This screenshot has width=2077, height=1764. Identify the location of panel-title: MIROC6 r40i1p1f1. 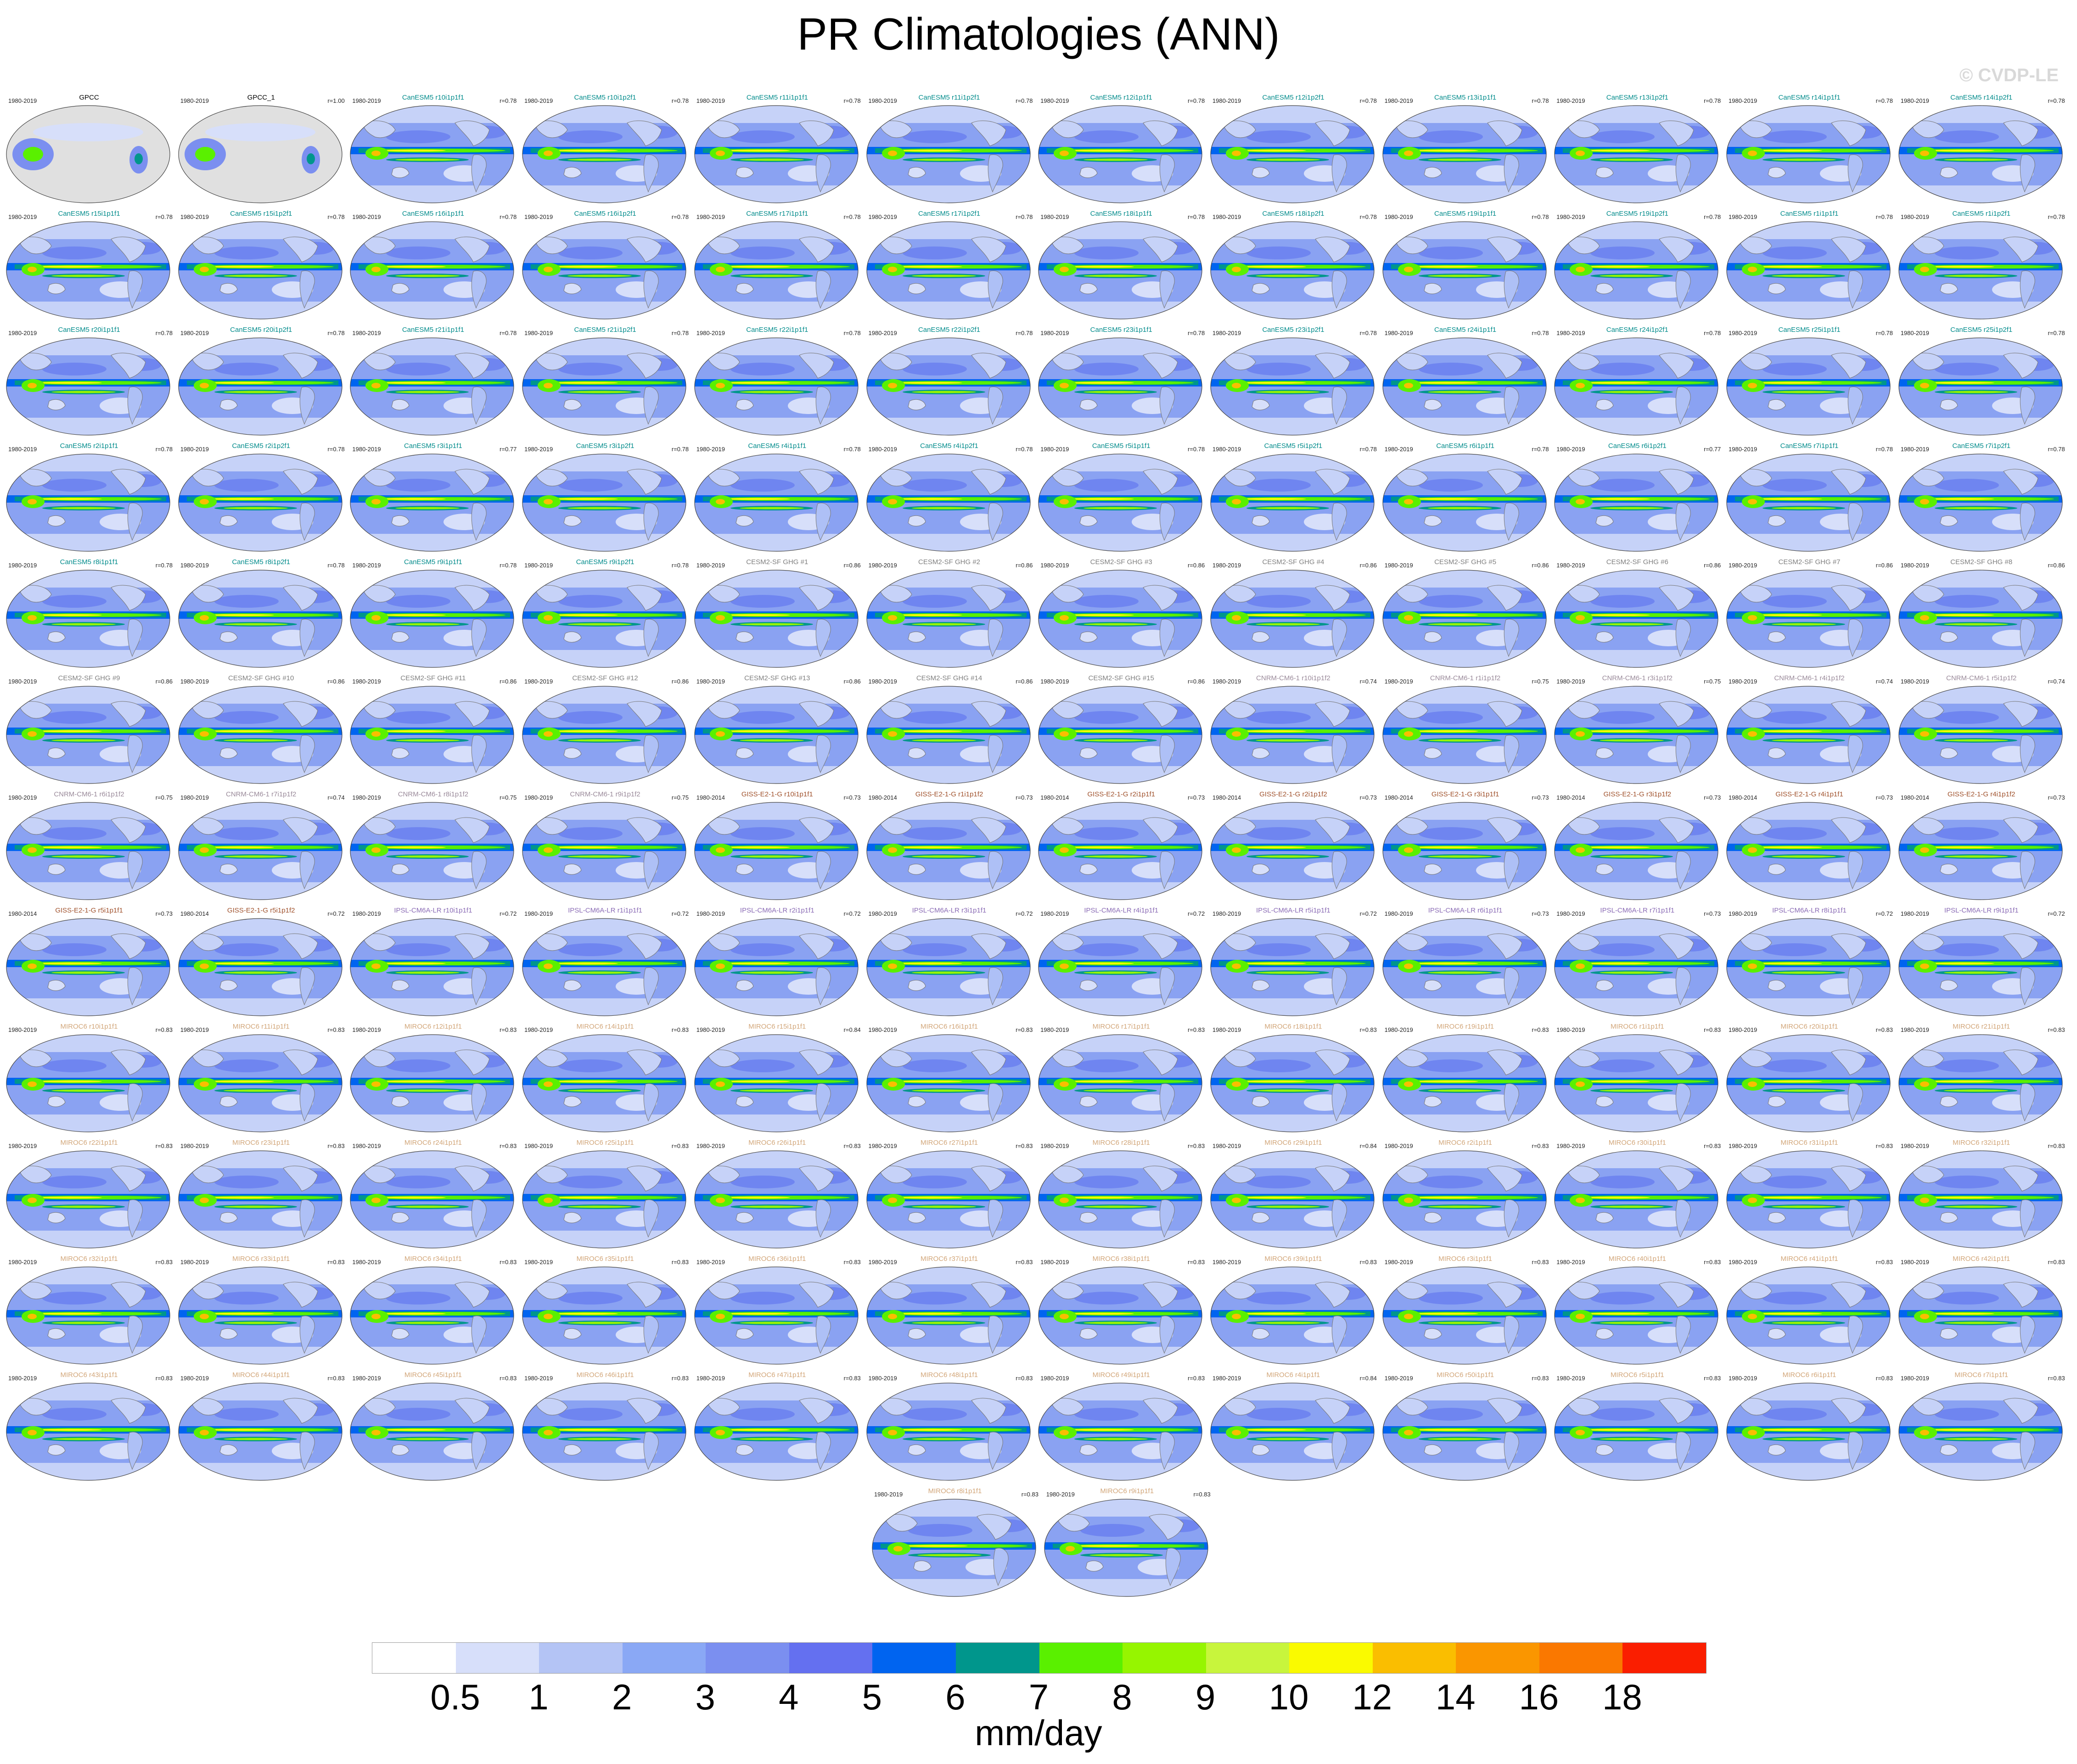
(1637, 1259).